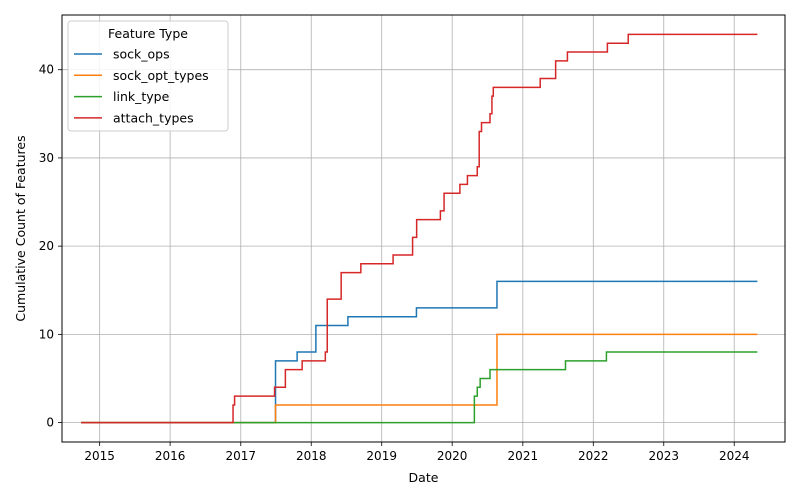 The image size is (800, 500). What do you see at coordinates (46, 70) in the screenshot?
I see `y-tick-label: 40` at bounding box center [46, 70].